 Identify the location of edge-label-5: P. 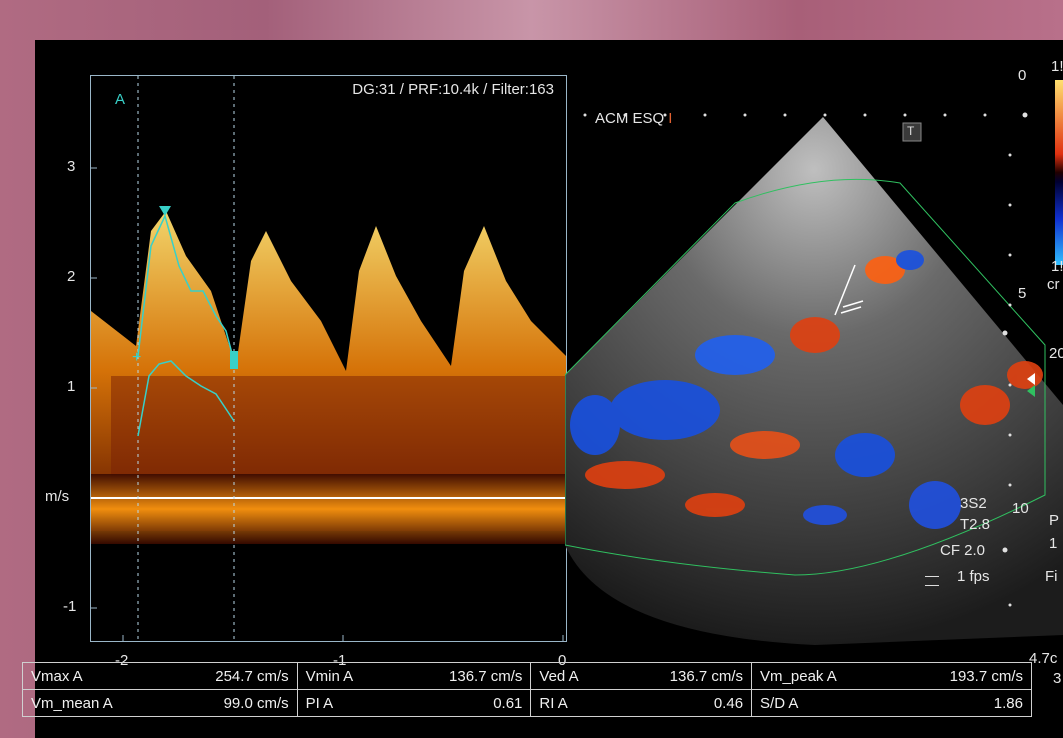
(1054, 520).